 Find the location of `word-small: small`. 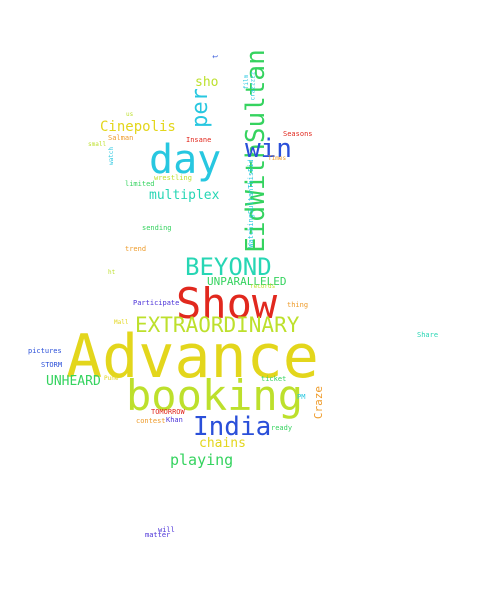

word-small: small is located at coordinates (97, 144).